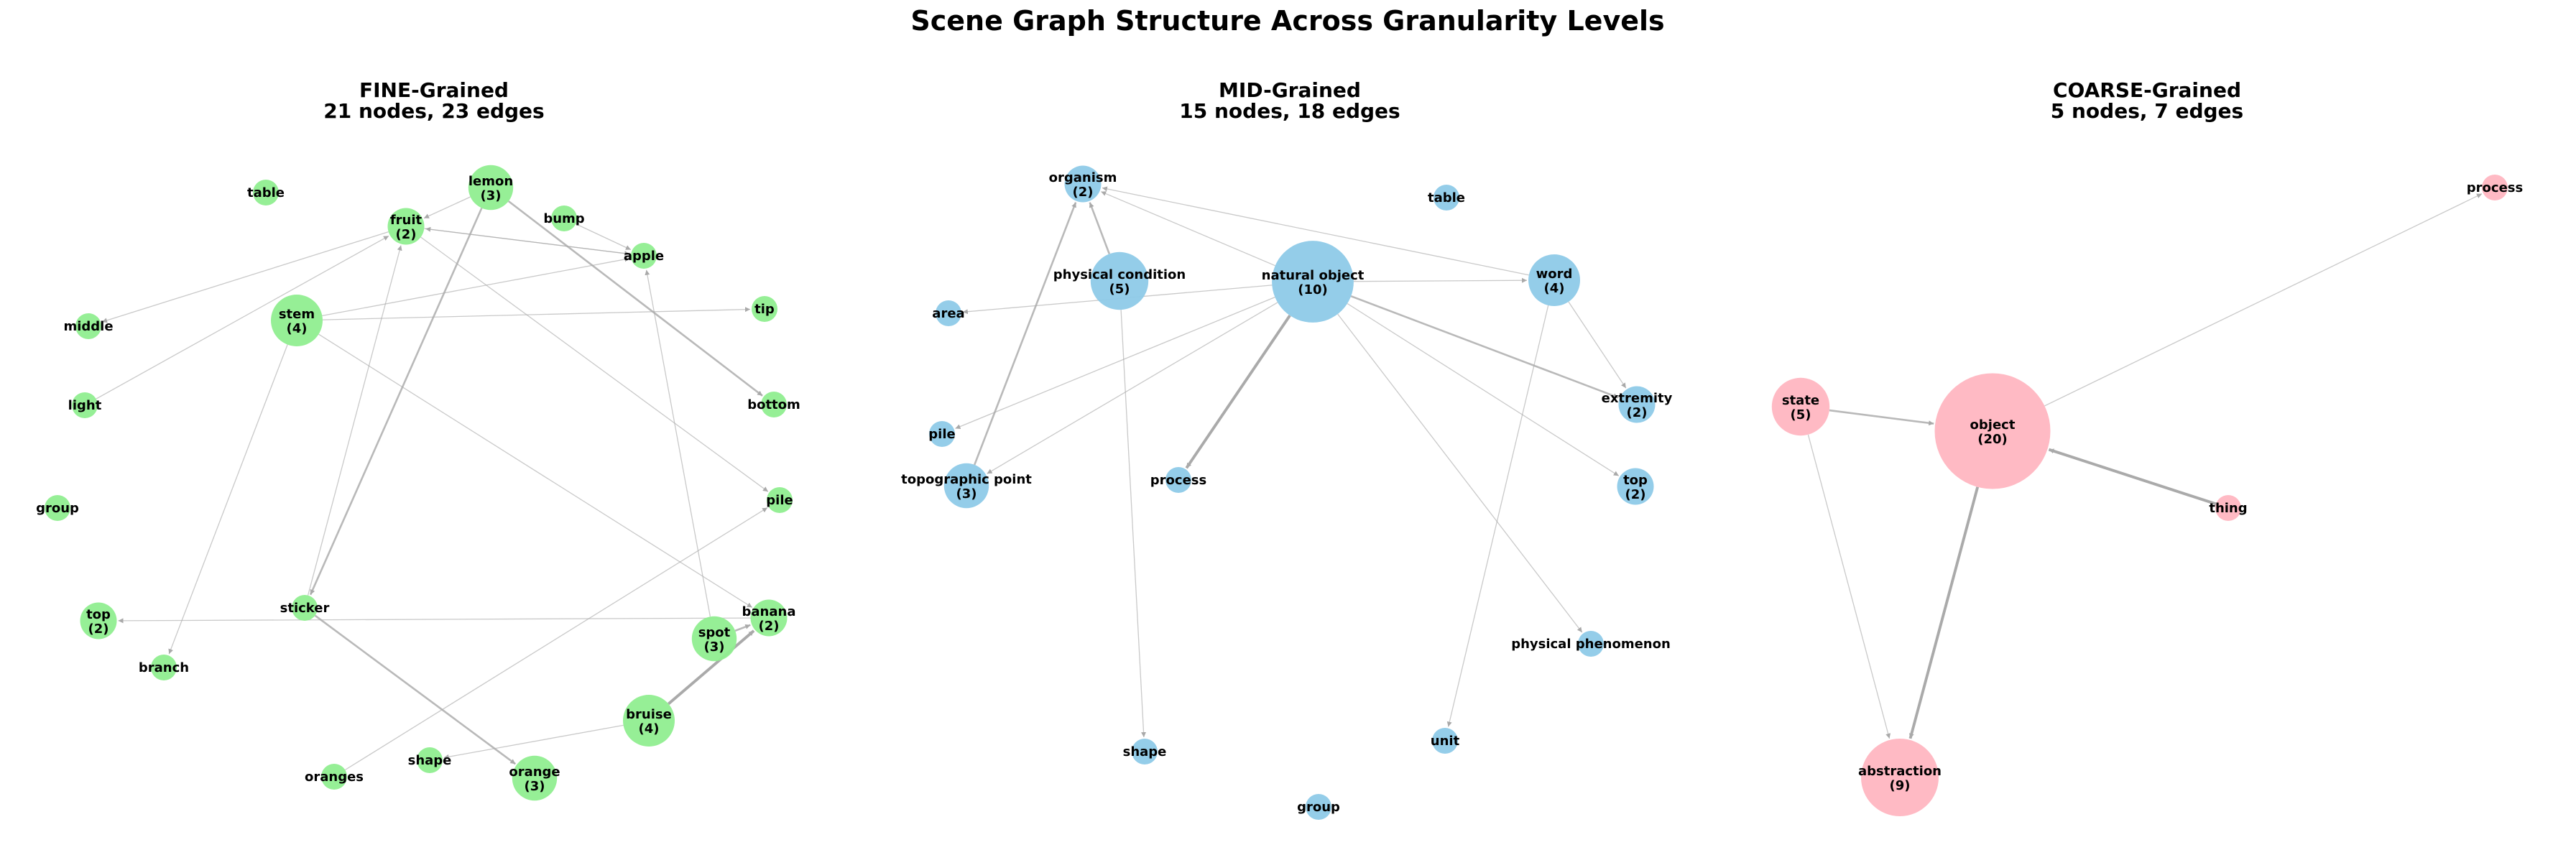 The image size is (2576, 850). Describe the element at coordinates (967, 479) in the screenshot. I see `node-topographic-point-label: topographic point` at that location.